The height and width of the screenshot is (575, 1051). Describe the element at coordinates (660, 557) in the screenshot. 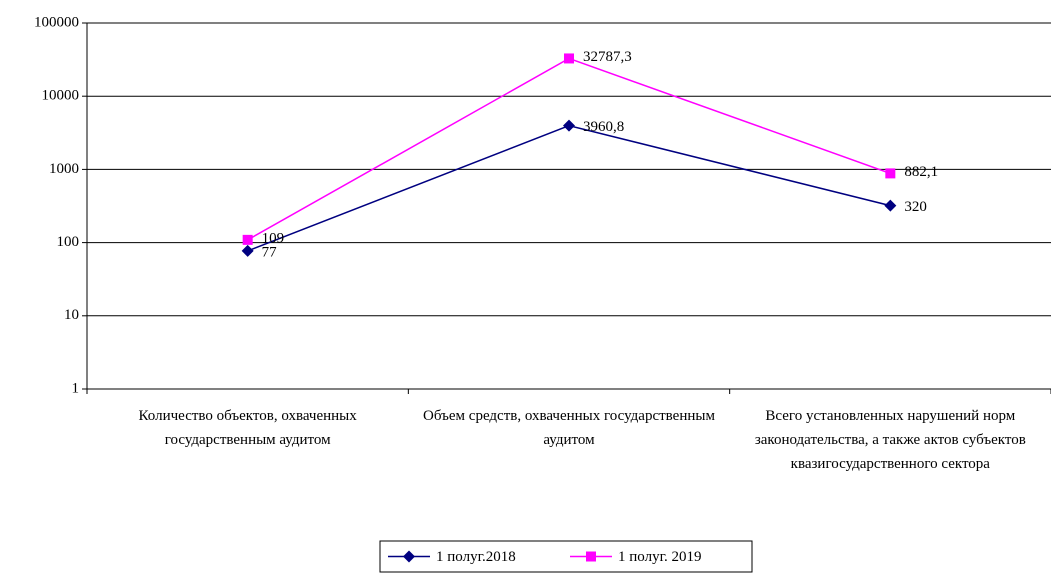

I see `legend-label: 1 полуг. 2019` at that location.